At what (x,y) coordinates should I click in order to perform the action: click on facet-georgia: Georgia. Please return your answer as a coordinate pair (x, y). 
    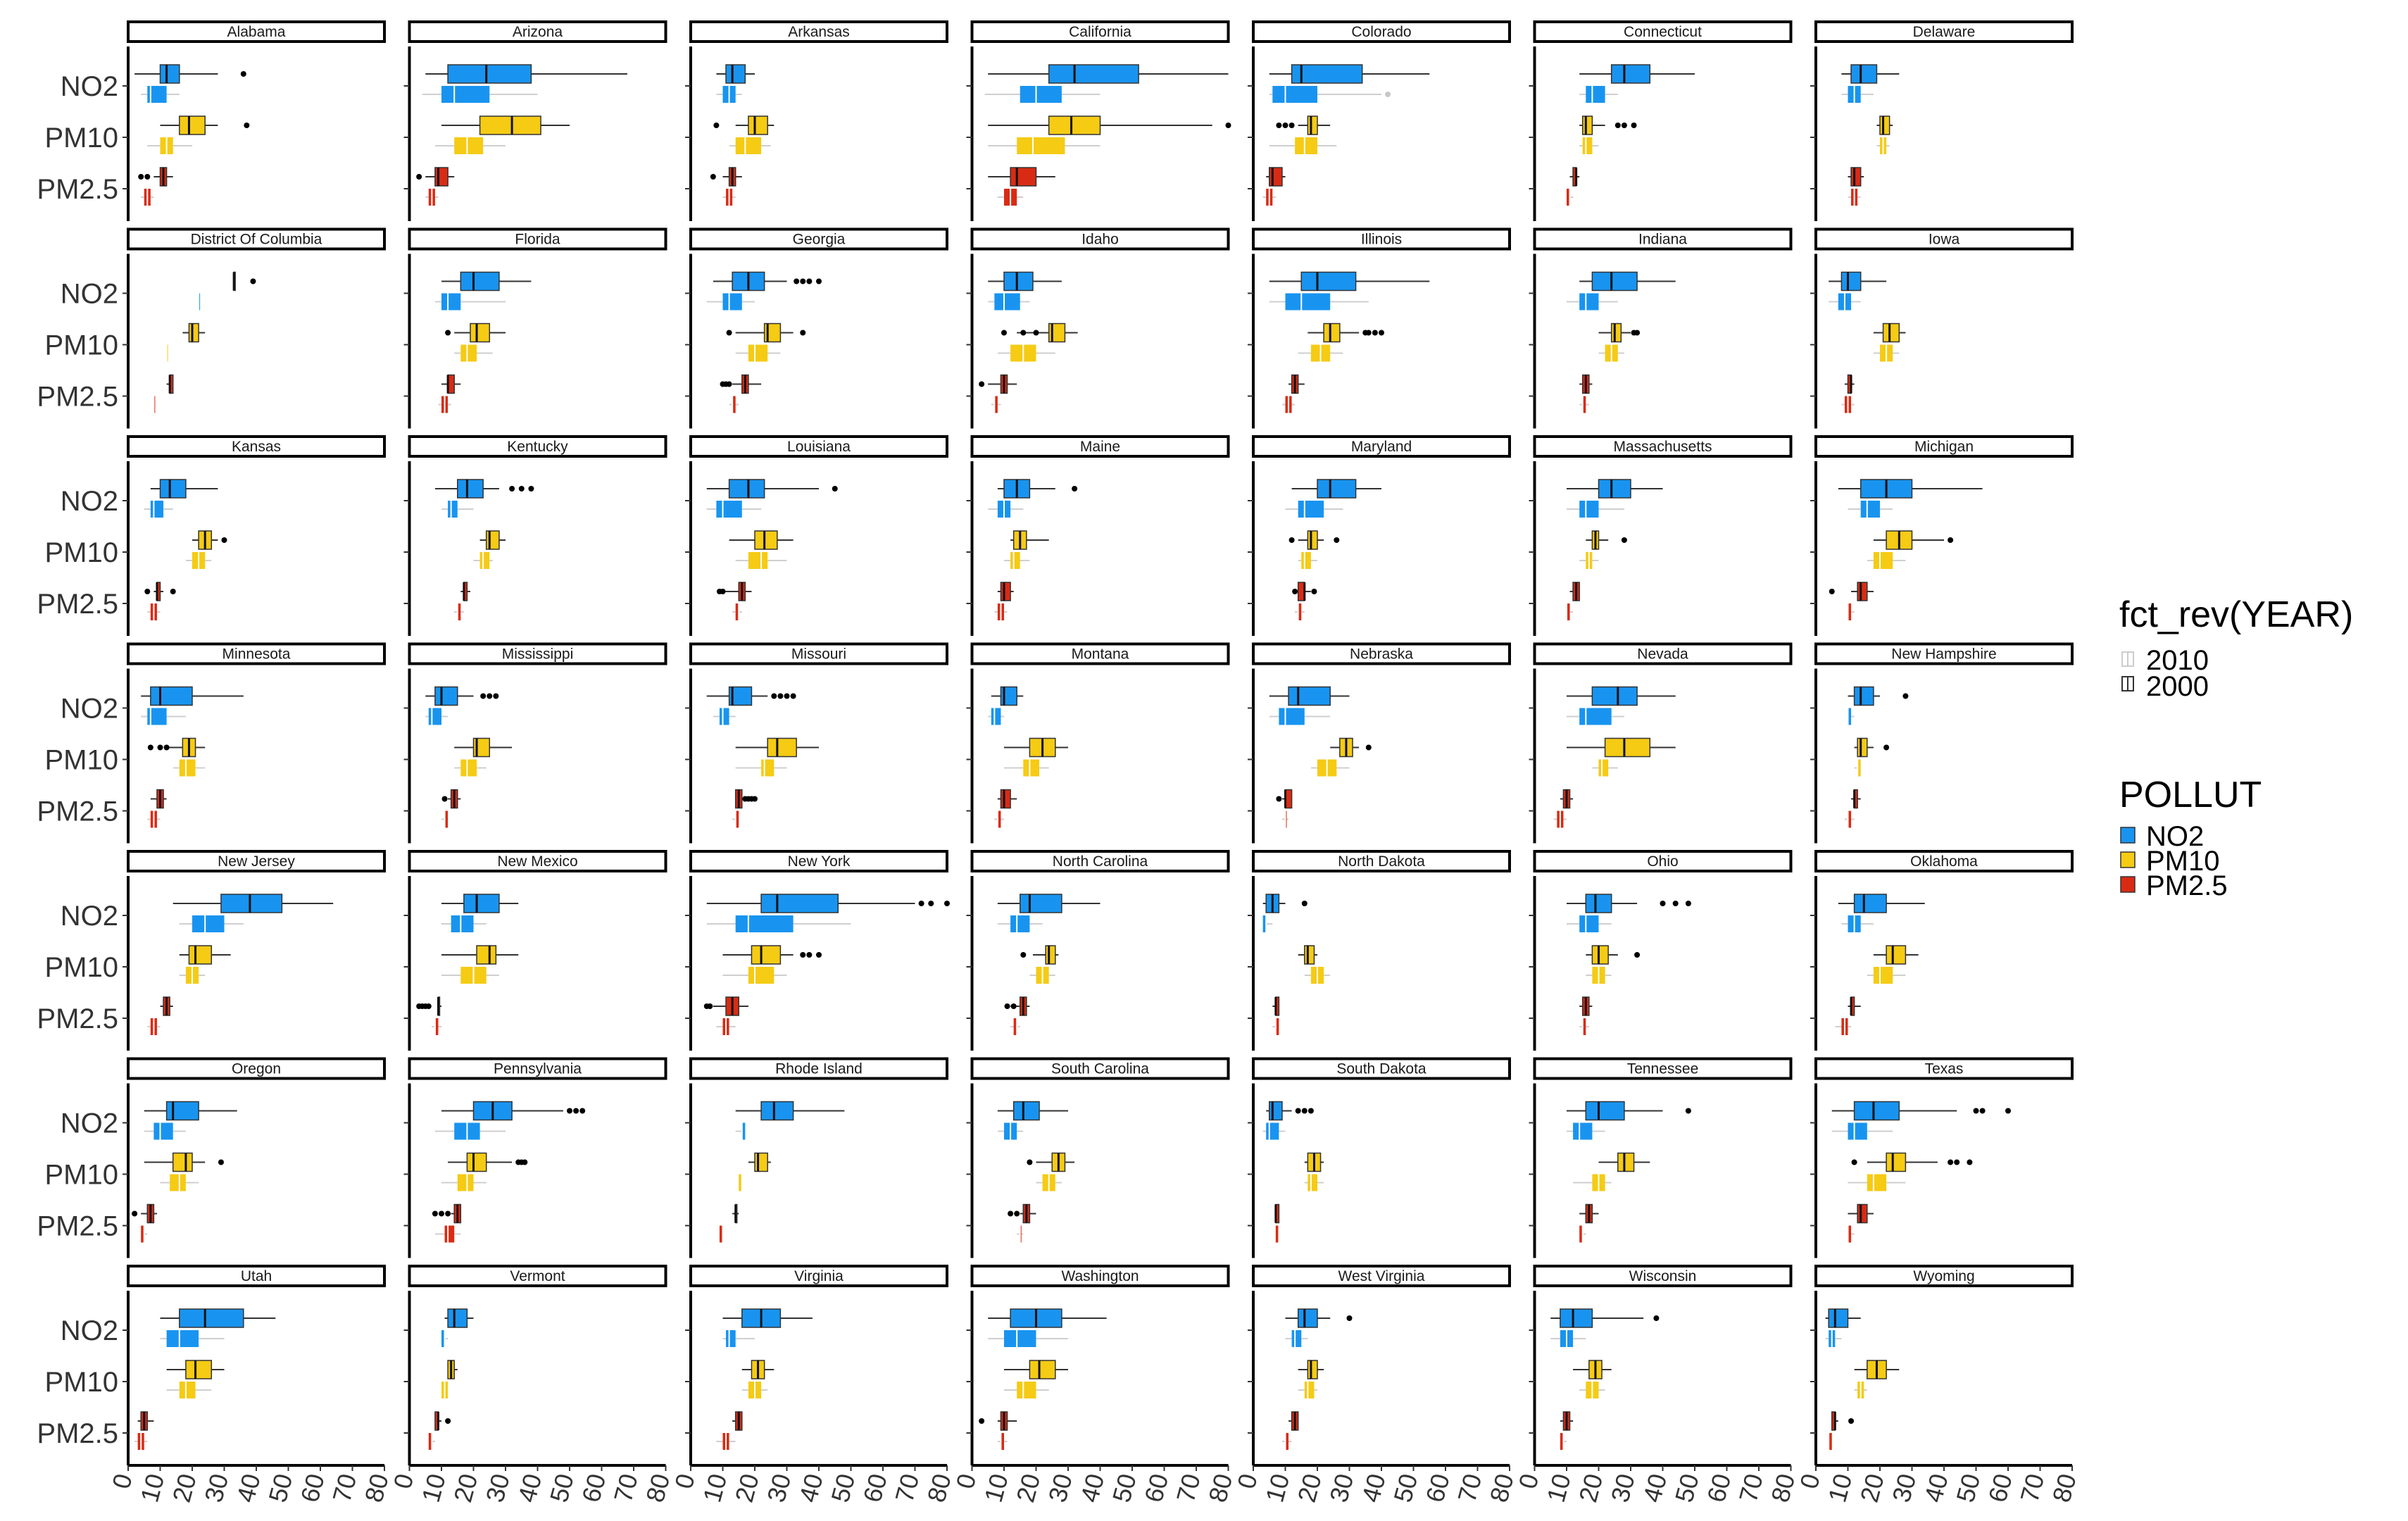
    Looking at the image, I should click on (816, 328).